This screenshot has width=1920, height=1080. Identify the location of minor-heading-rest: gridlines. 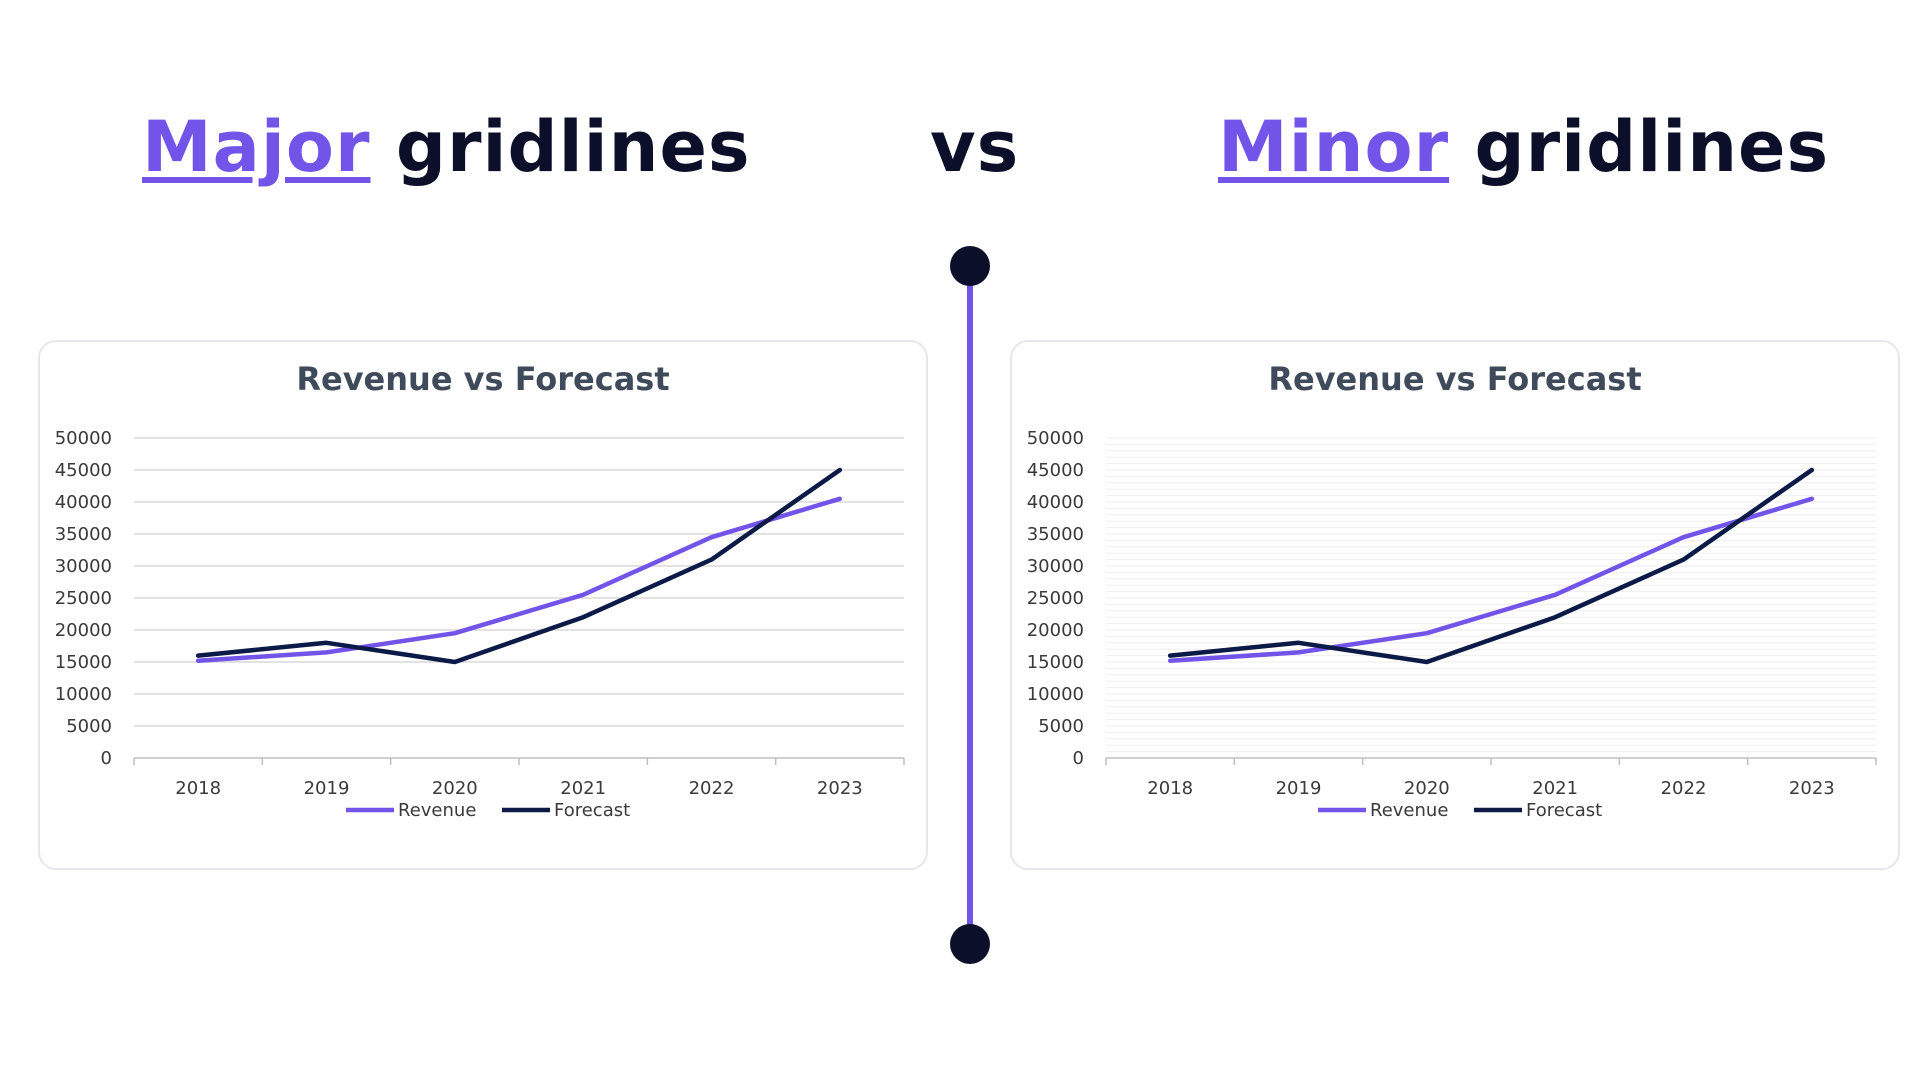
(1639, 147).